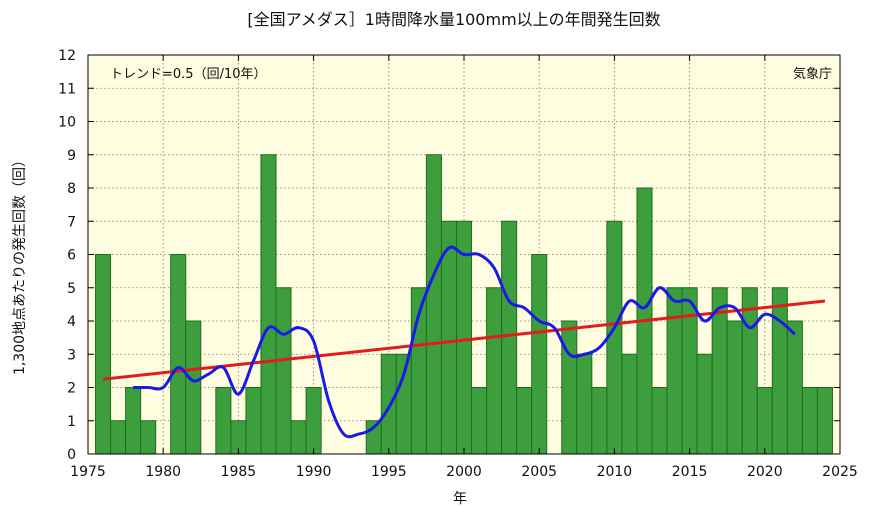  I want to click on y-tick-label: 10, so click(67, 123).